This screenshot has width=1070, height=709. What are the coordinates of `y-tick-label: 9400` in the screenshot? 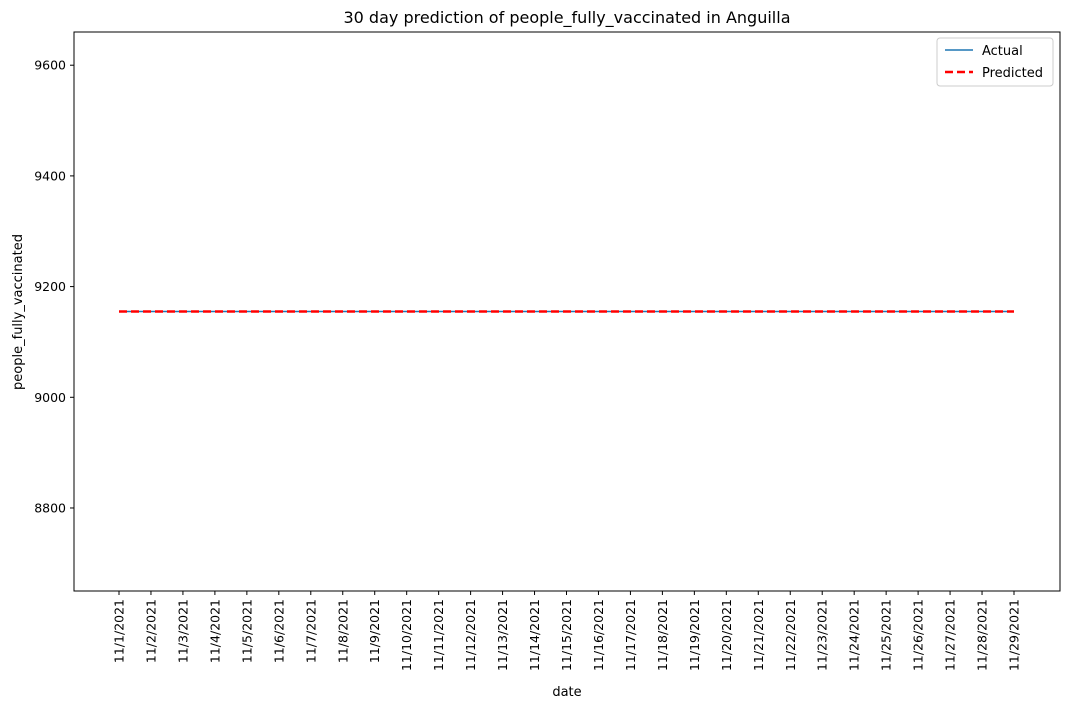 It's located at (50, 175).